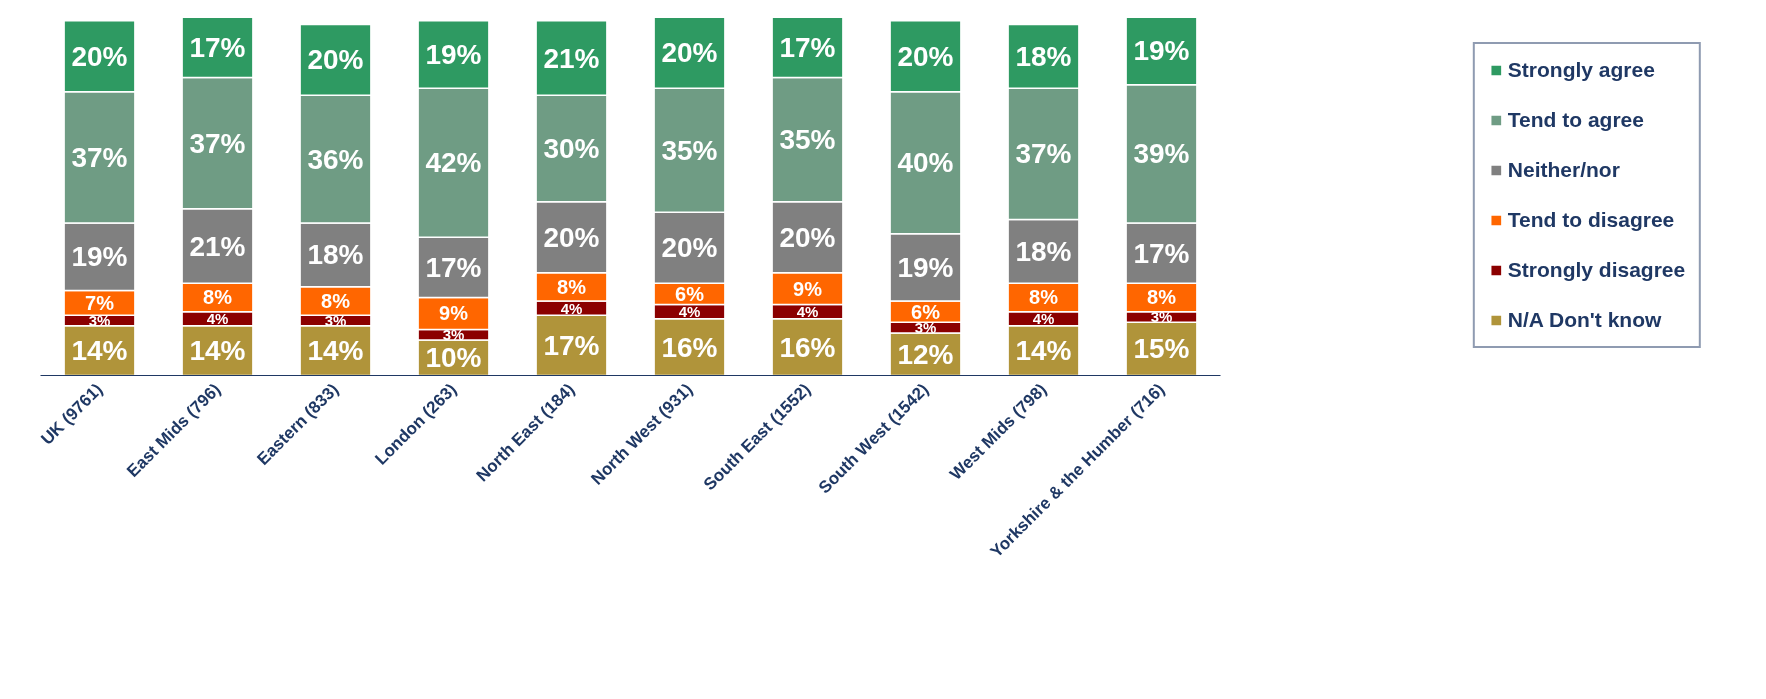  Describe the element at coordinates (1591, 220) in the screenshot. I see `legend-label: Tend to disagree` at that location.